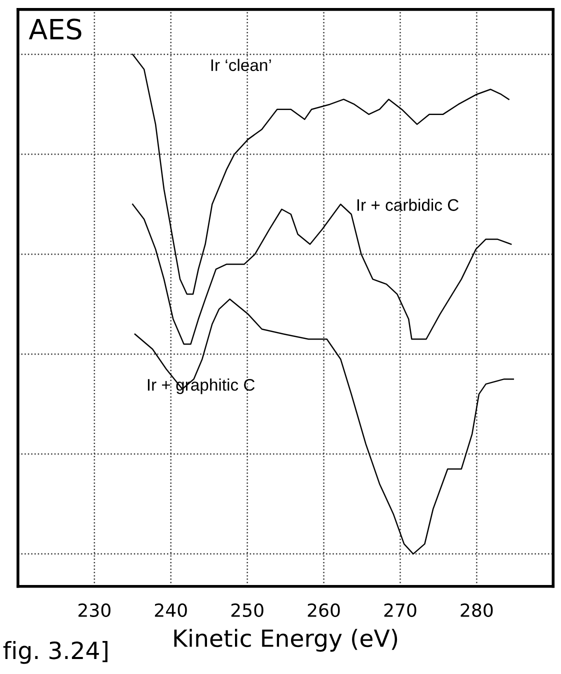  What do you see at coordinates (286, 640) in the screenshot?
I see `x-axis-title: Kinetic Energy (eV)` at bounding box center [286, 640].